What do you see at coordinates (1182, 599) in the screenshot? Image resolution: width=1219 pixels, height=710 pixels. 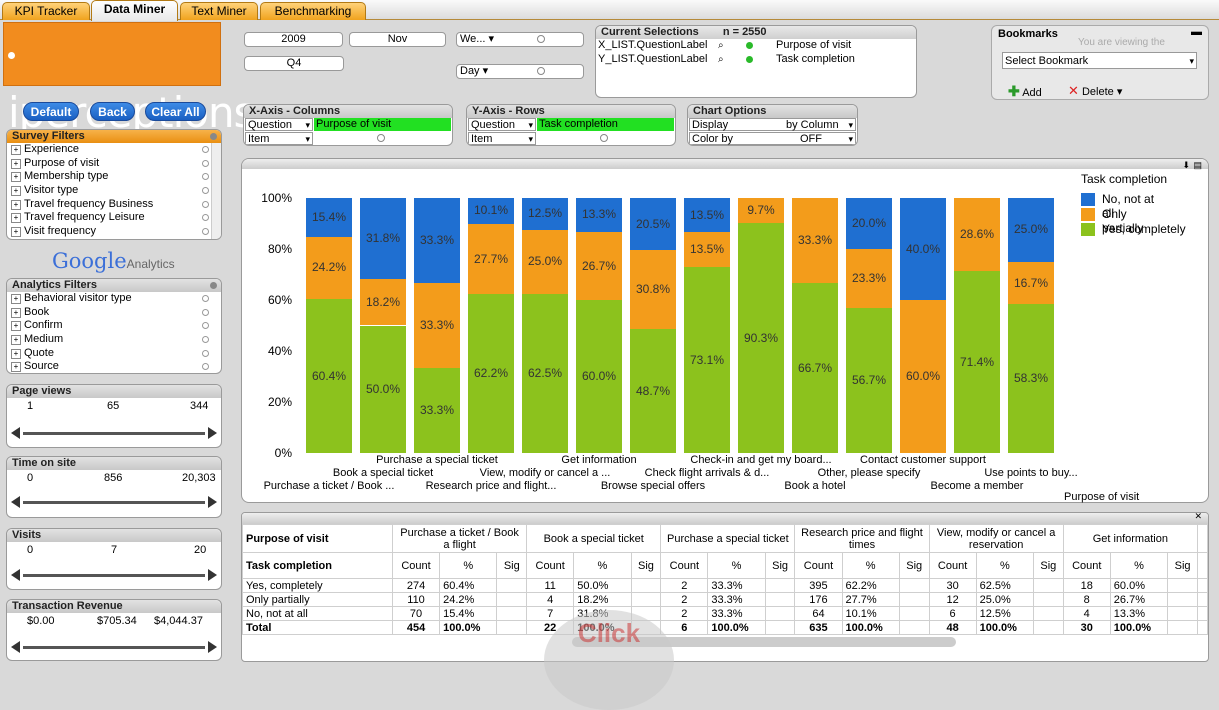 I see `table-cell` at bounding box center [1182, 599].